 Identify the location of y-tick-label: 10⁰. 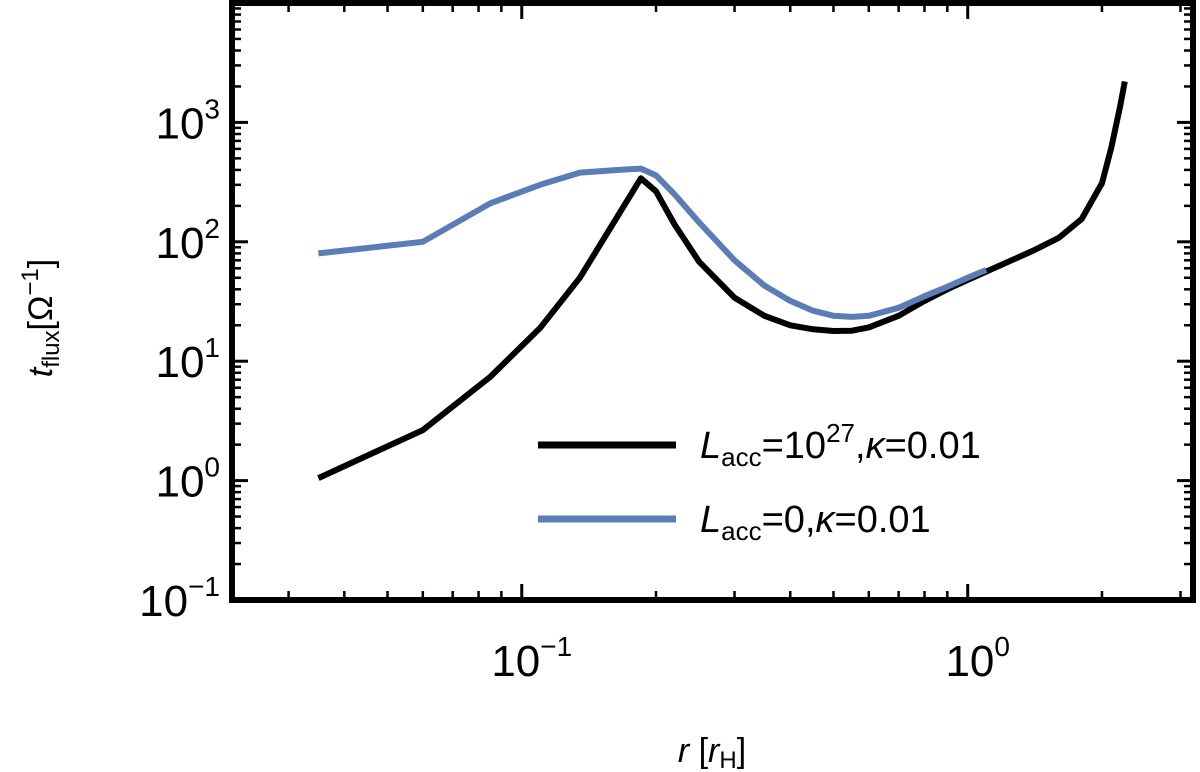
(187, 479).